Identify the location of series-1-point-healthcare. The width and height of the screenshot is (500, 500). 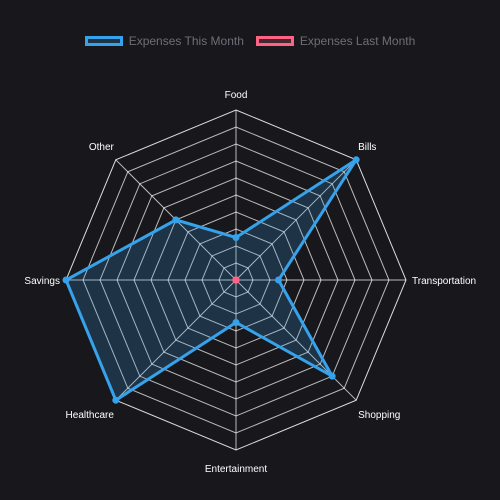
(116, 400).